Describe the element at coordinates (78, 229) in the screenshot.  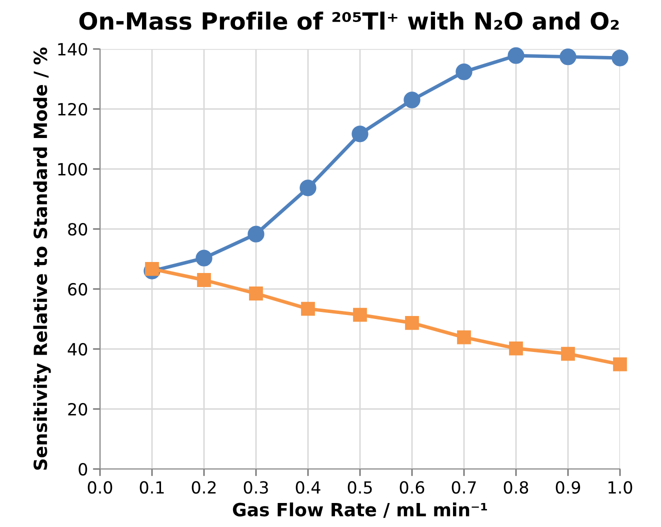
I see `y-tick-label: 80` at that location.